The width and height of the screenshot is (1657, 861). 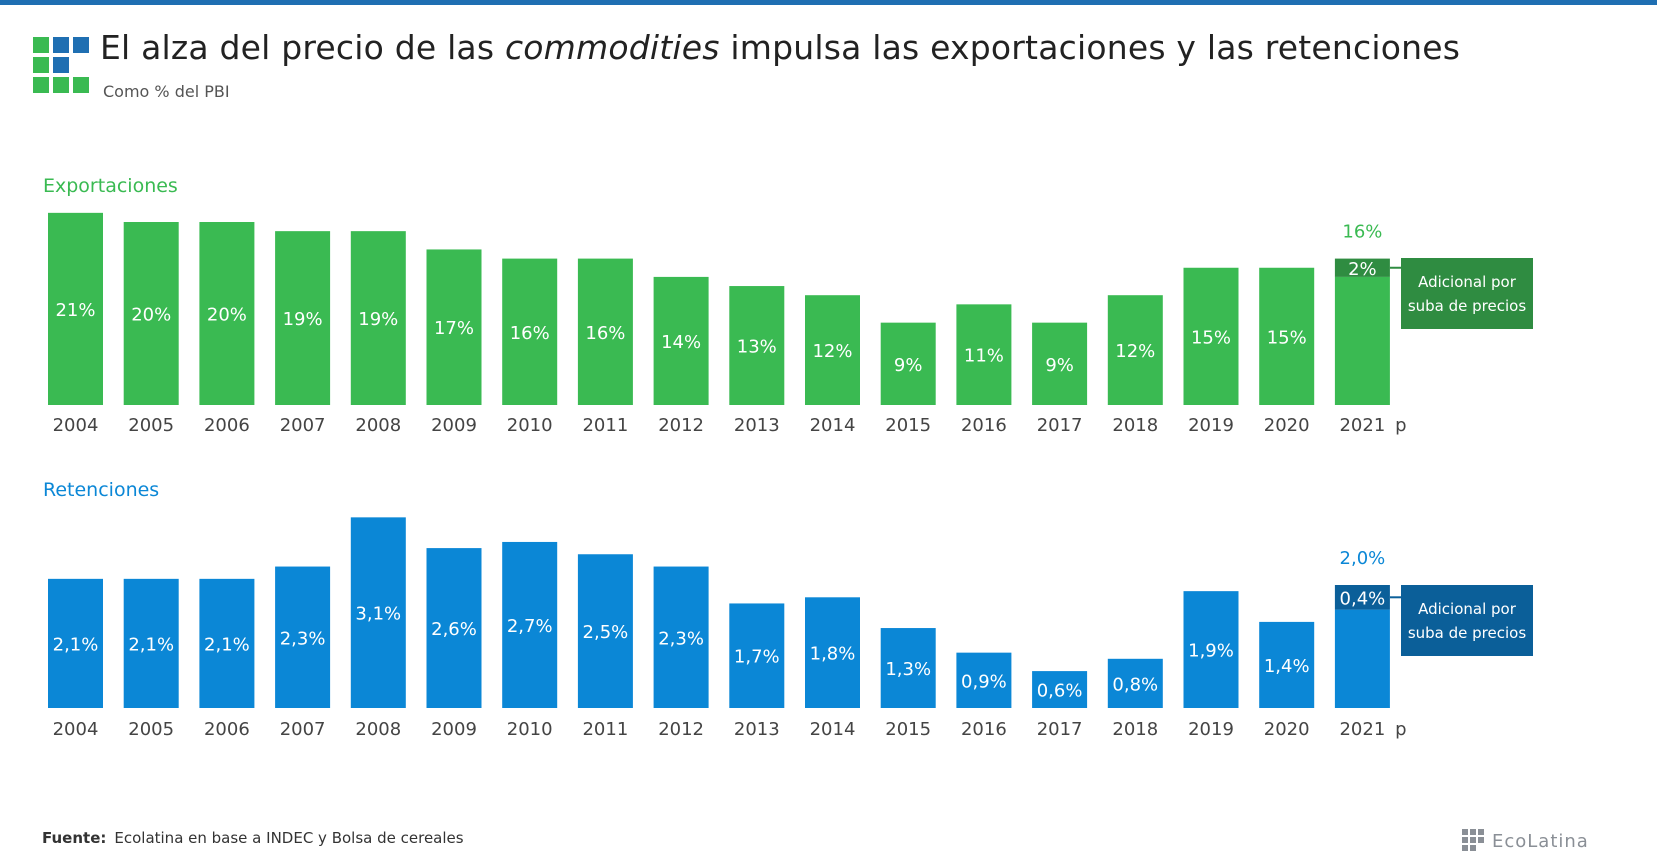 I want to click on exp-tick-2017: 2017, so click(x=1060, y=425).